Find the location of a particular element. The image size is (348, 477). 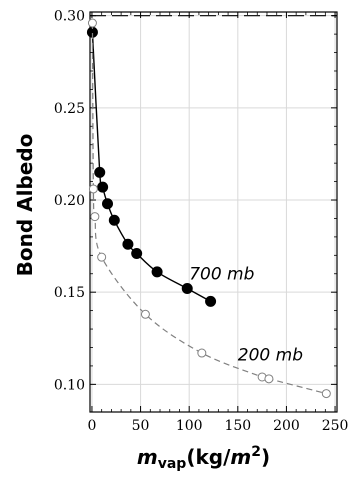

y-tick-label: 0.10 is located at coordinates (69, 385).